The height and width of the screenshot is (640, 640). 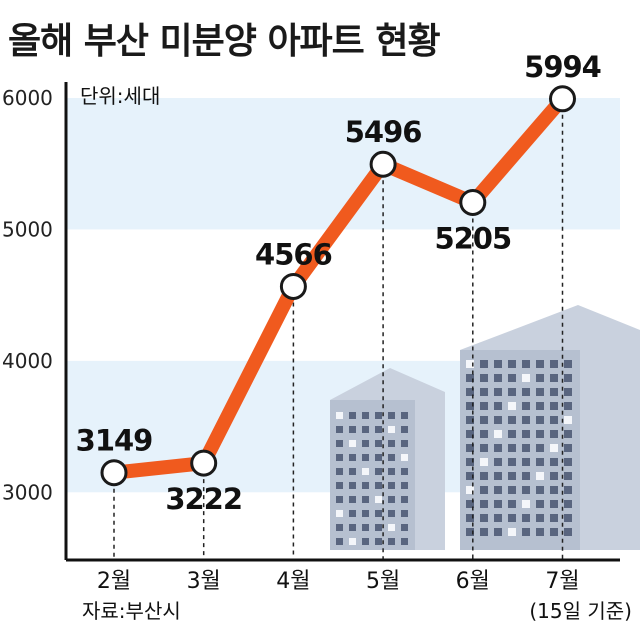 What do you see at coordinates (472, 238) in the screenshot?
I see `data-label: 5205` at bounding box center [472, 238].